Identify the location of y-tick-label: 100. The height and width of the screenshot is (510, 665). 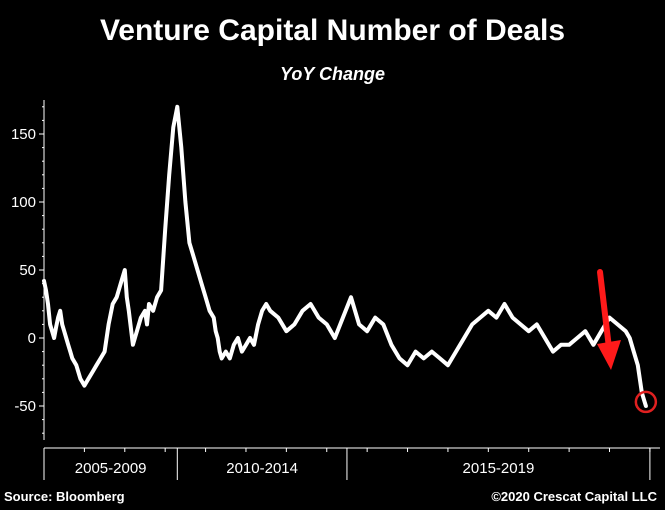
(23, 202).